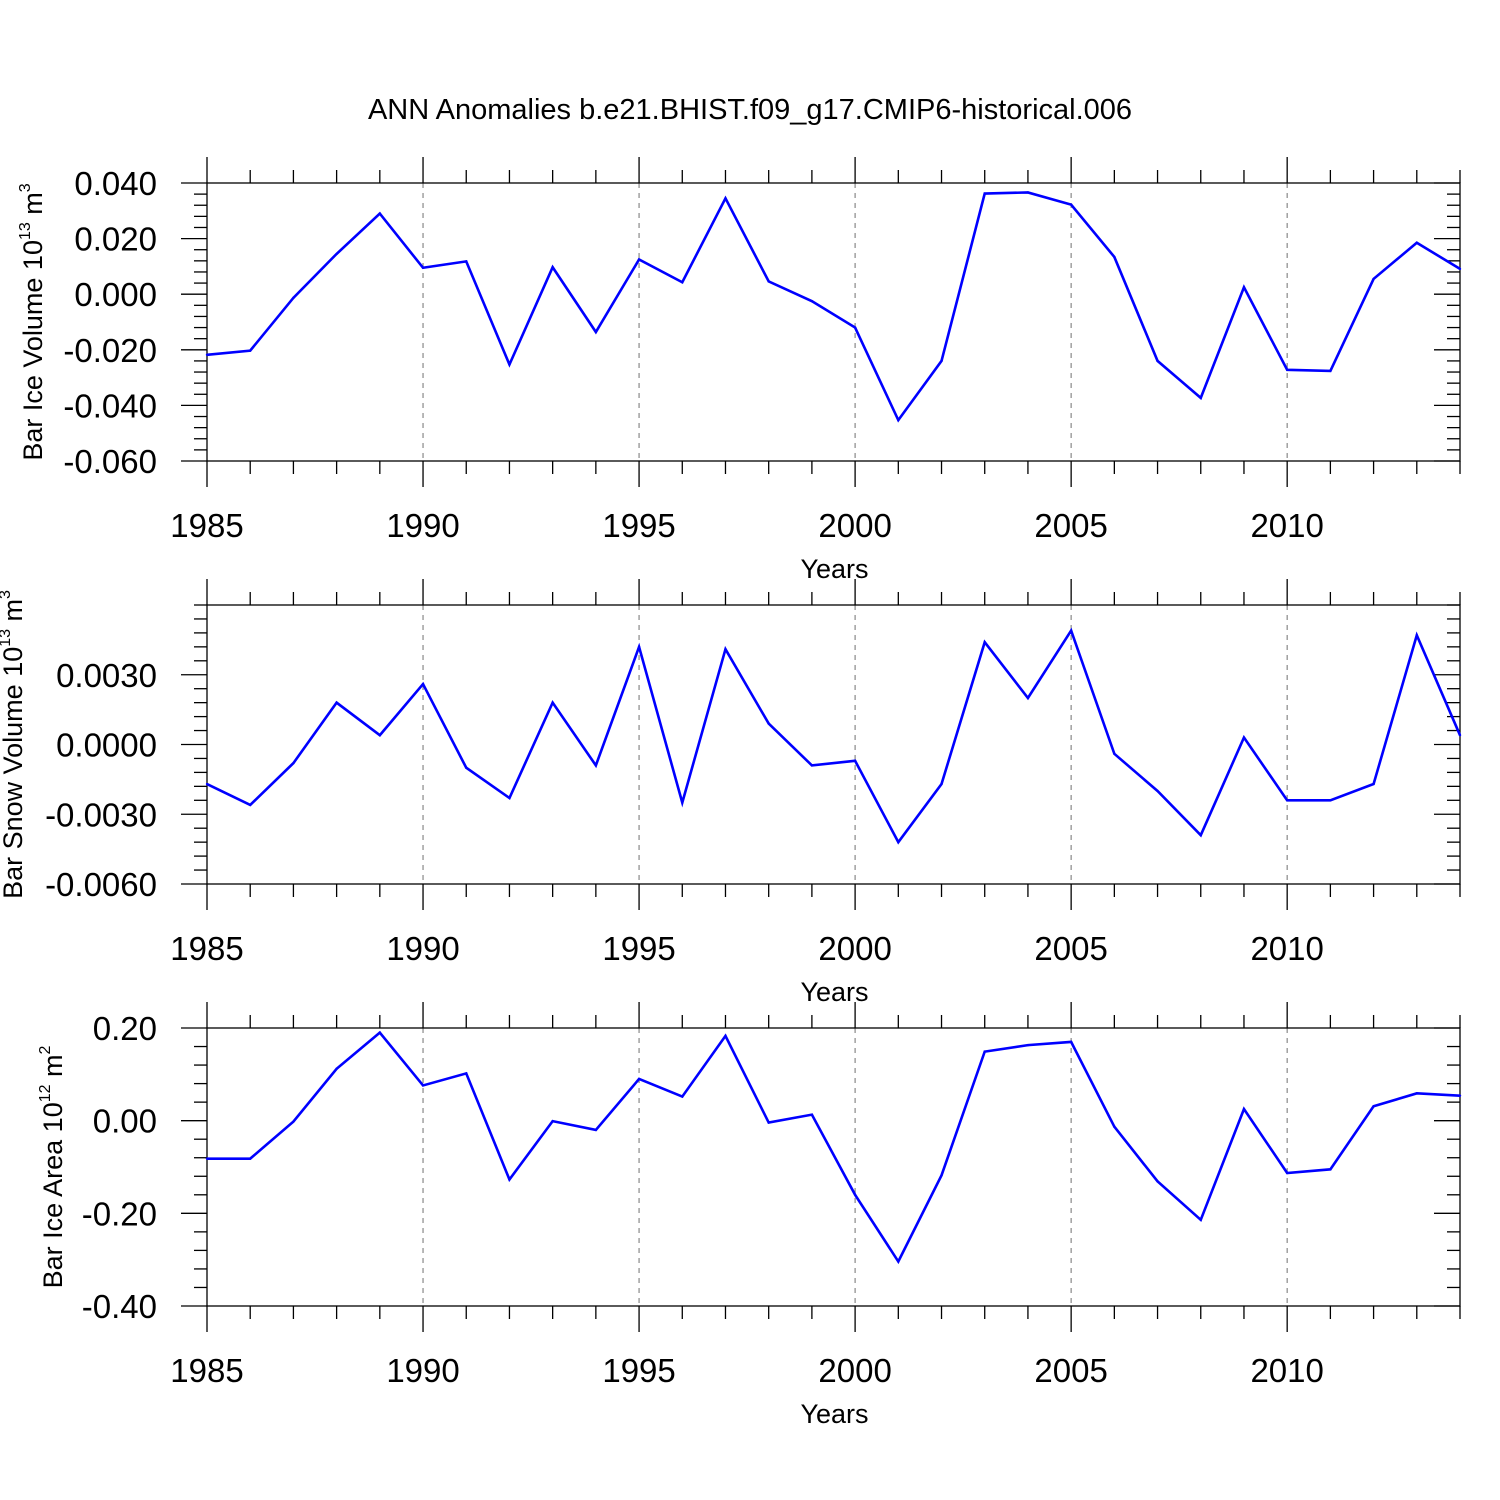  What do you see at coordinates (45, 1049) in the screenshot?
I see `y-axis-label-unit-exponent: 2` at bounding box center [45, 1049].